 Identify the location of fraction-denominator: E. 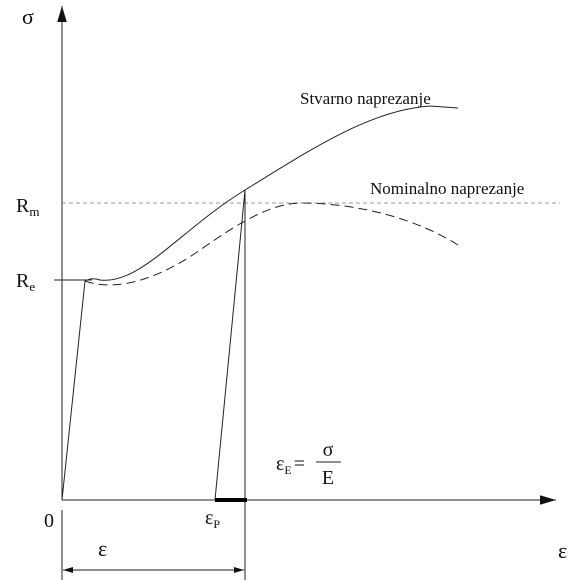
(328, 478).